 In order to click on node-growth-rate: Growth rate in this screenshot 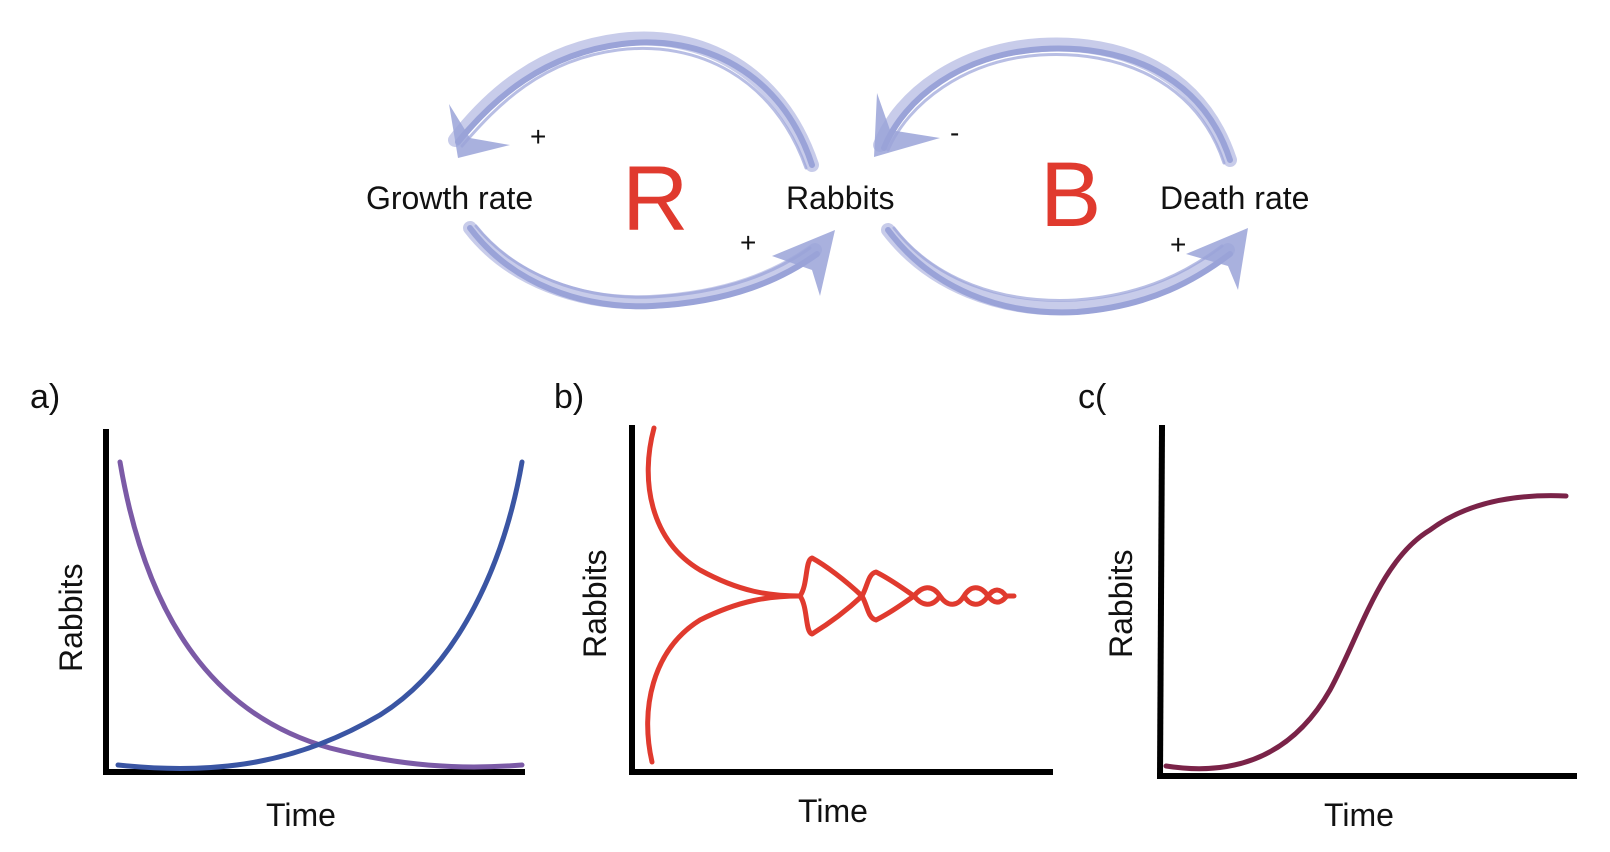, I will do `click(449, 198)`.